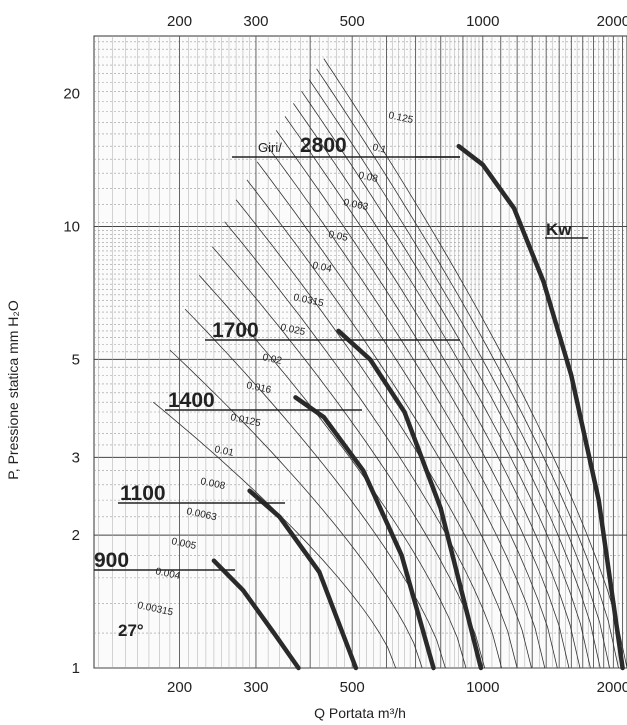 The image size is (627, 725). I want to click on rpm-label-2800: 2800, so click(323, 145).